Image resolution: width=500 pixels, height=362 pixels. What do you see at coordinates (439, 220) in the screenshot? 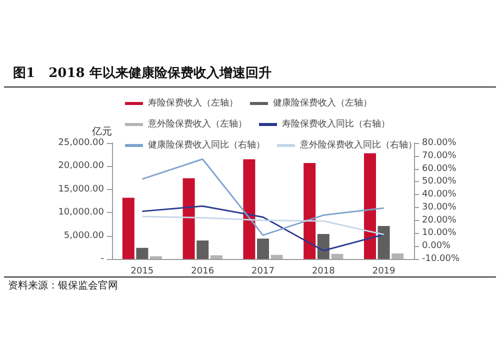
I see `y2-tick-label: 20.00%` at bounding box center [439, 220].